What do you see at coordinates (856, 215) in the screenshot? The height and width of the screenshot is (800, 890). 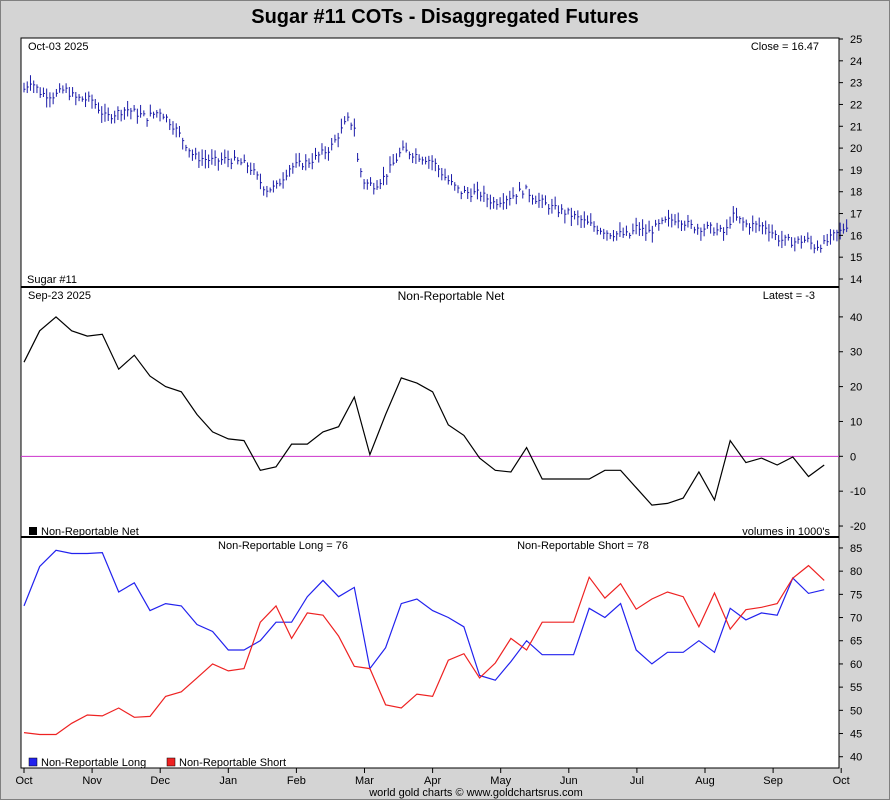 I see `price-y-tick-label: 17` at bounding box center [856, 215].